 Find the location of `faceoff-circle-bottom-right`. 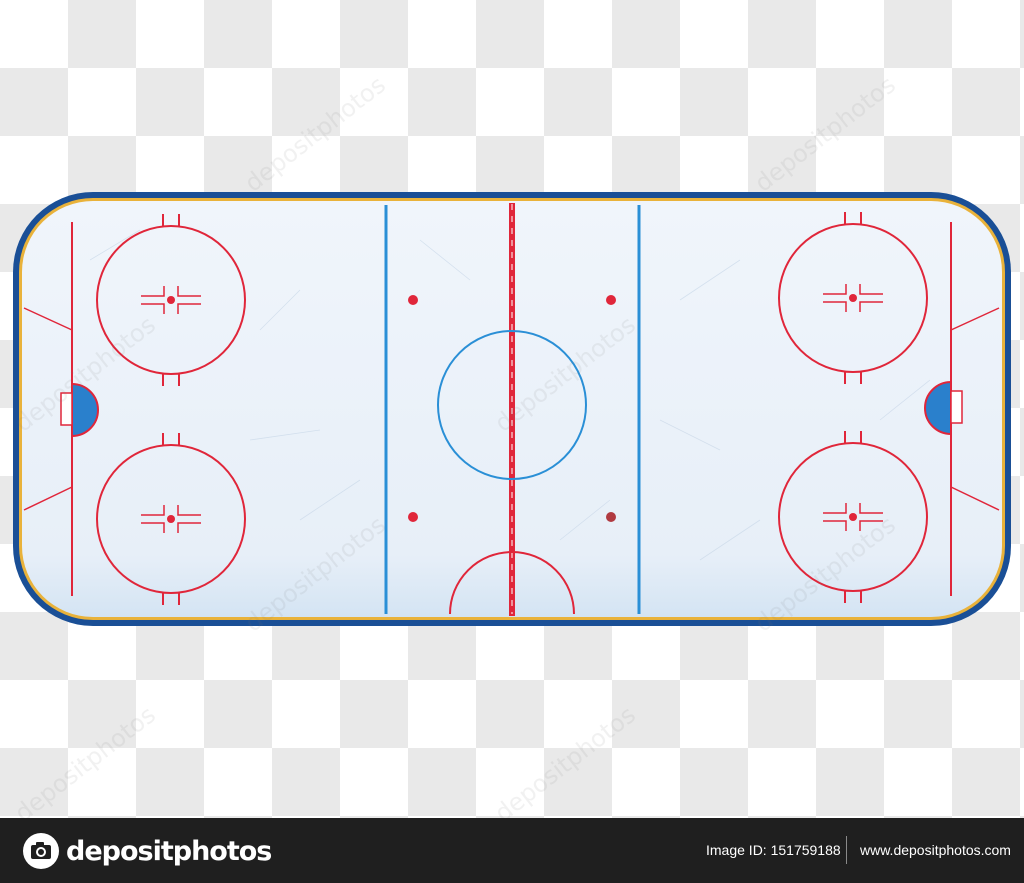

faceoff-circle-bottom-right is located at coordinates (853, 517).